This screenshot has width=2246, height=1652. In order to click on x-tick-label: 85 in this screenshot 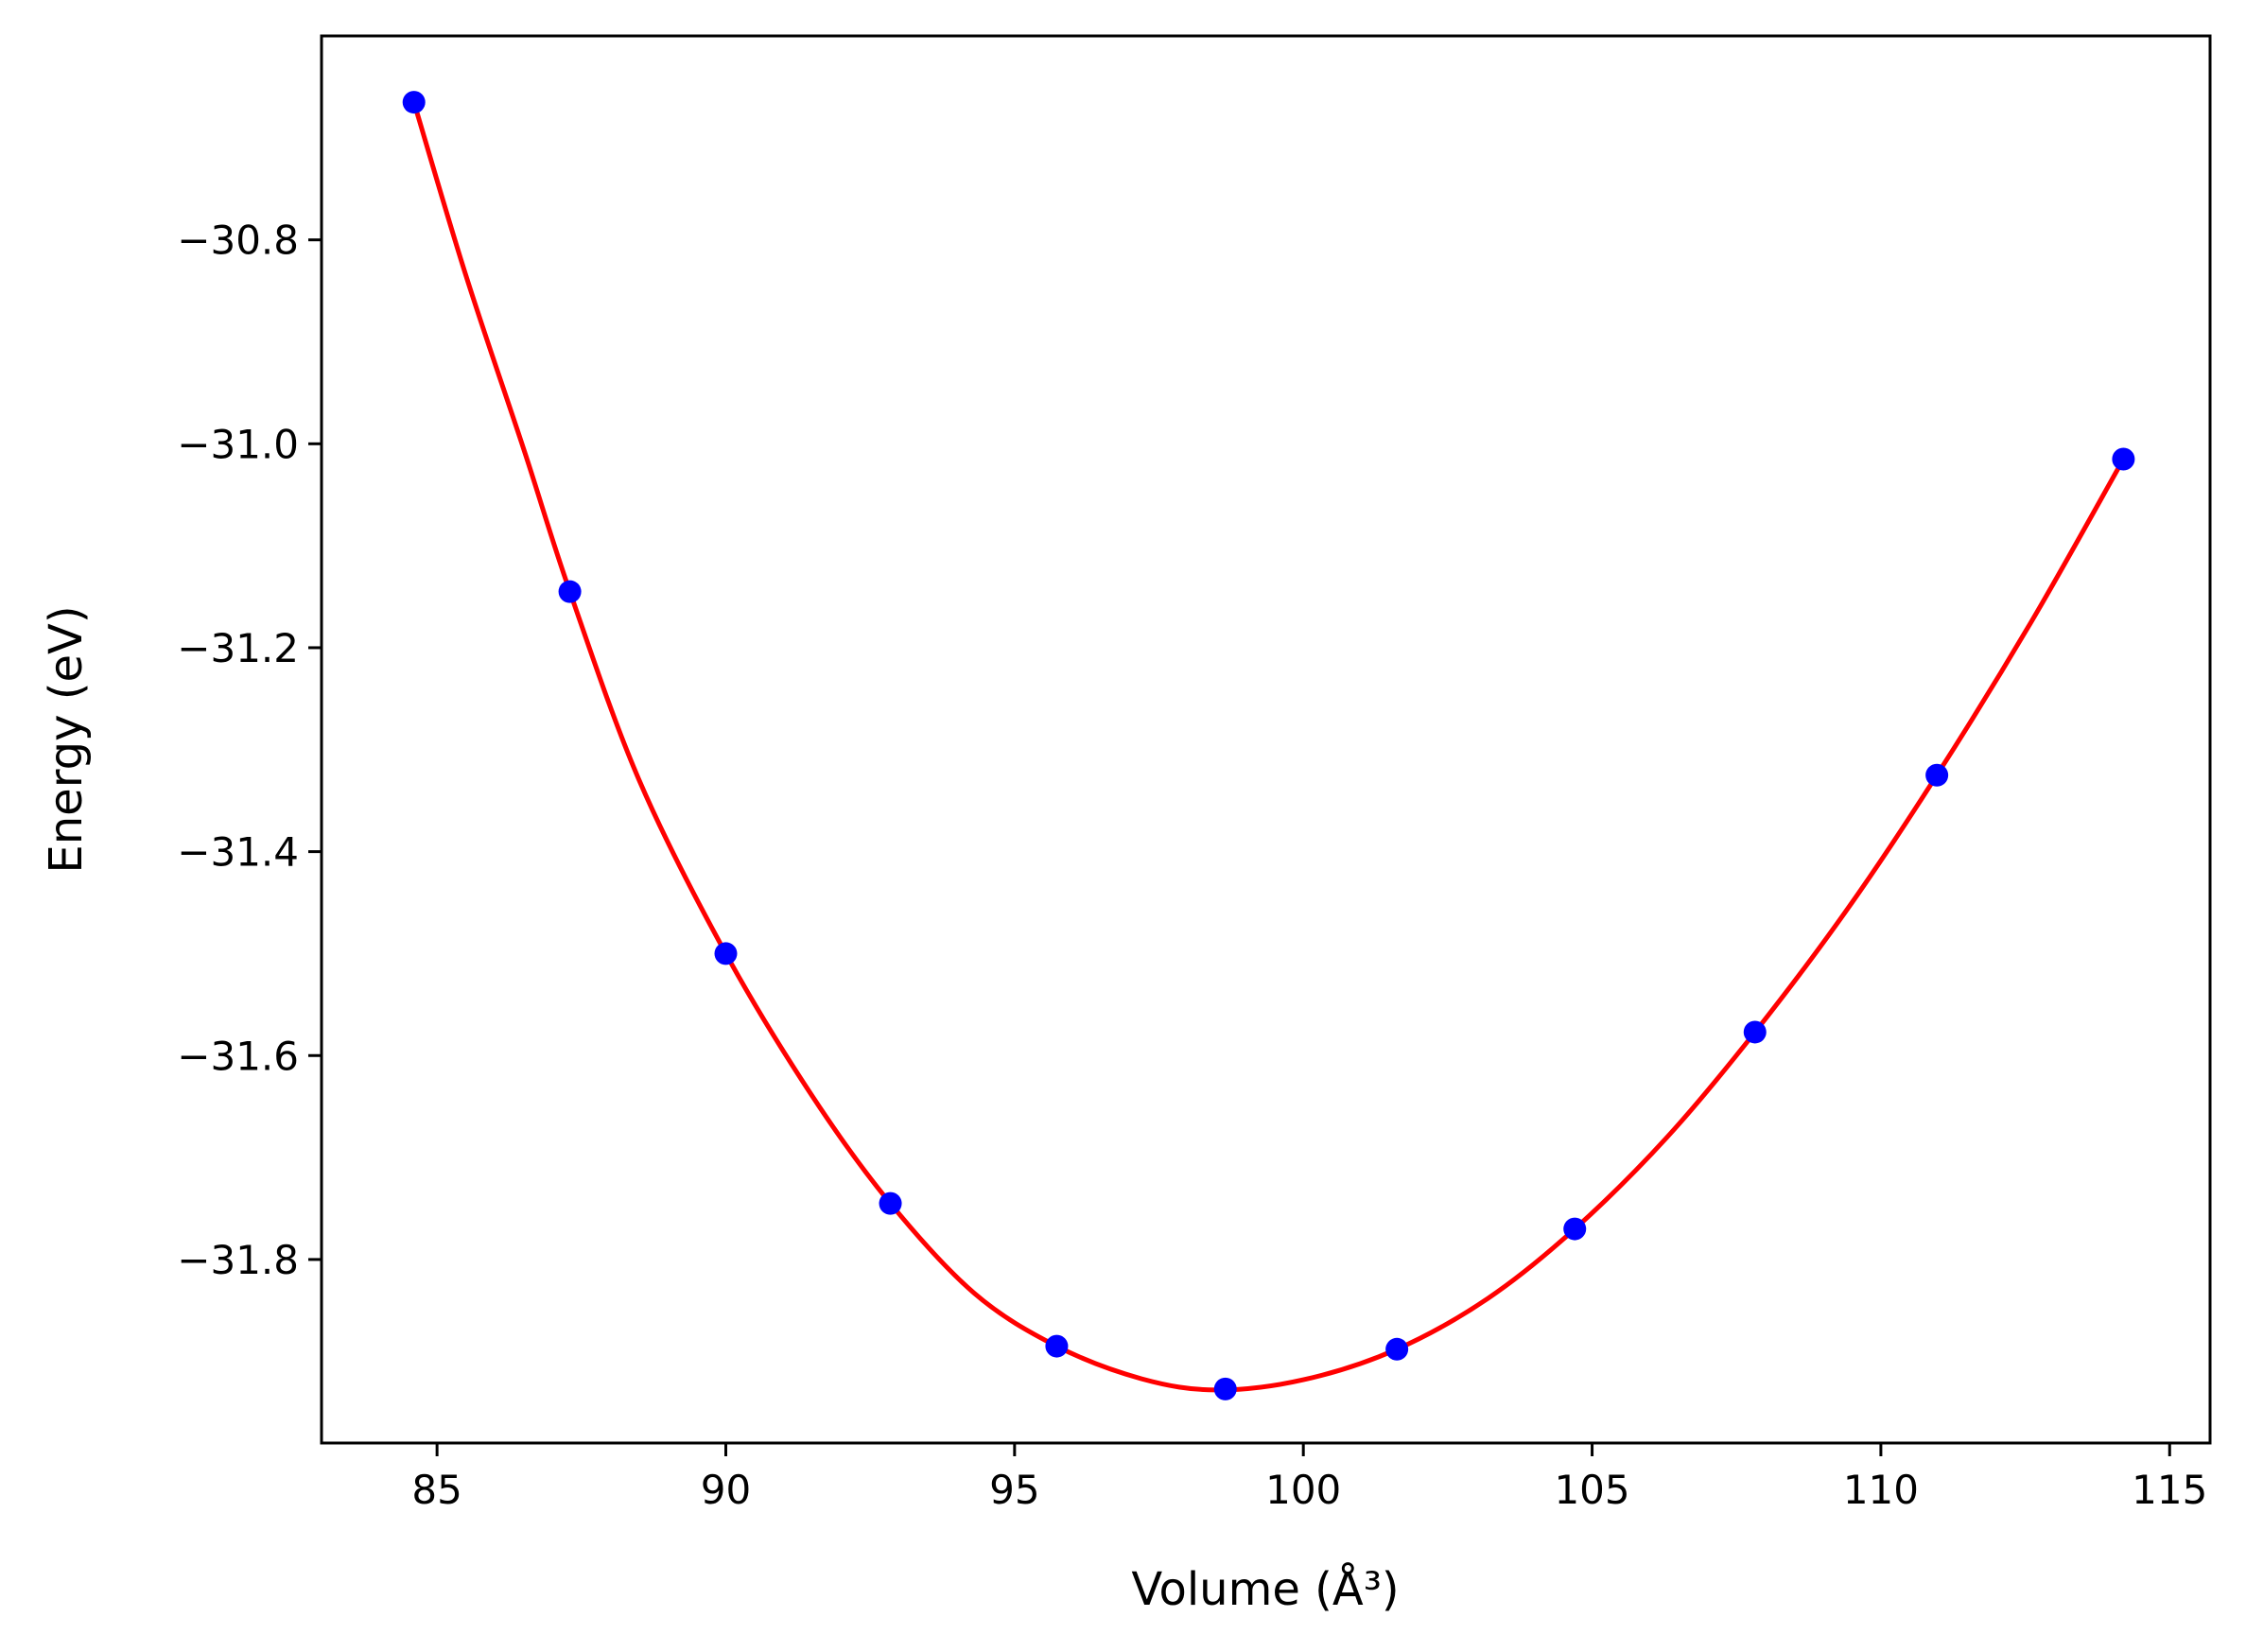, I will do `click(436, 1490)`.